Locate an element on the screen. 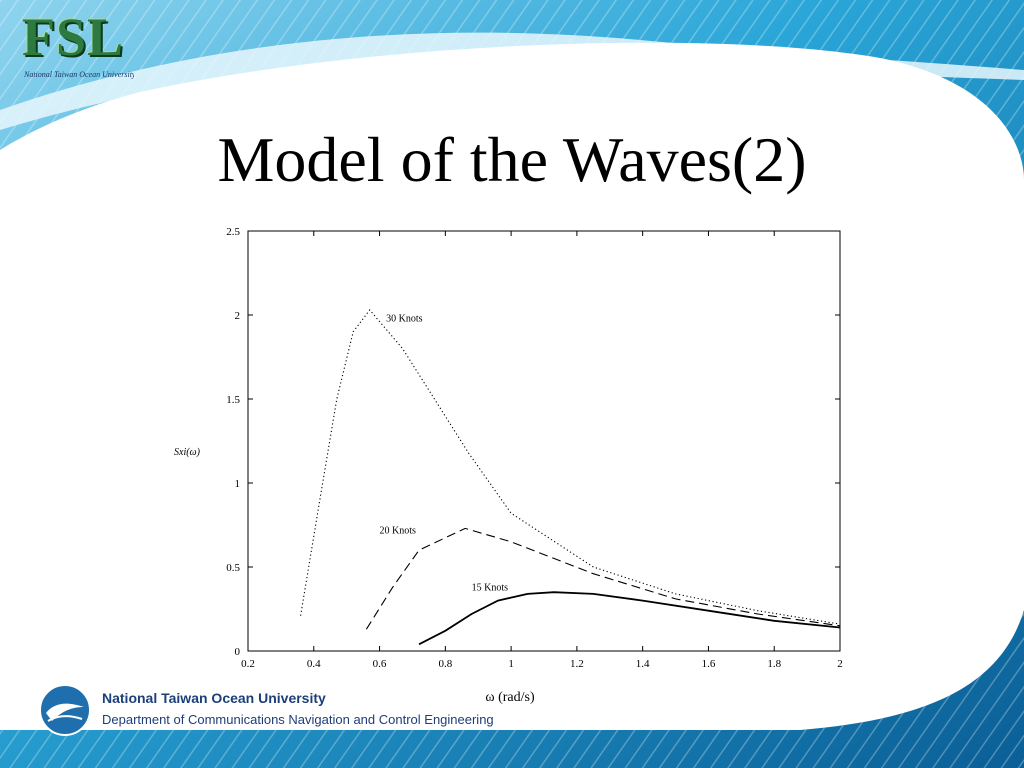 This screenshot has height=768, width=1024. x-tick-label: 0.2 is located at coordinates (248, 664).